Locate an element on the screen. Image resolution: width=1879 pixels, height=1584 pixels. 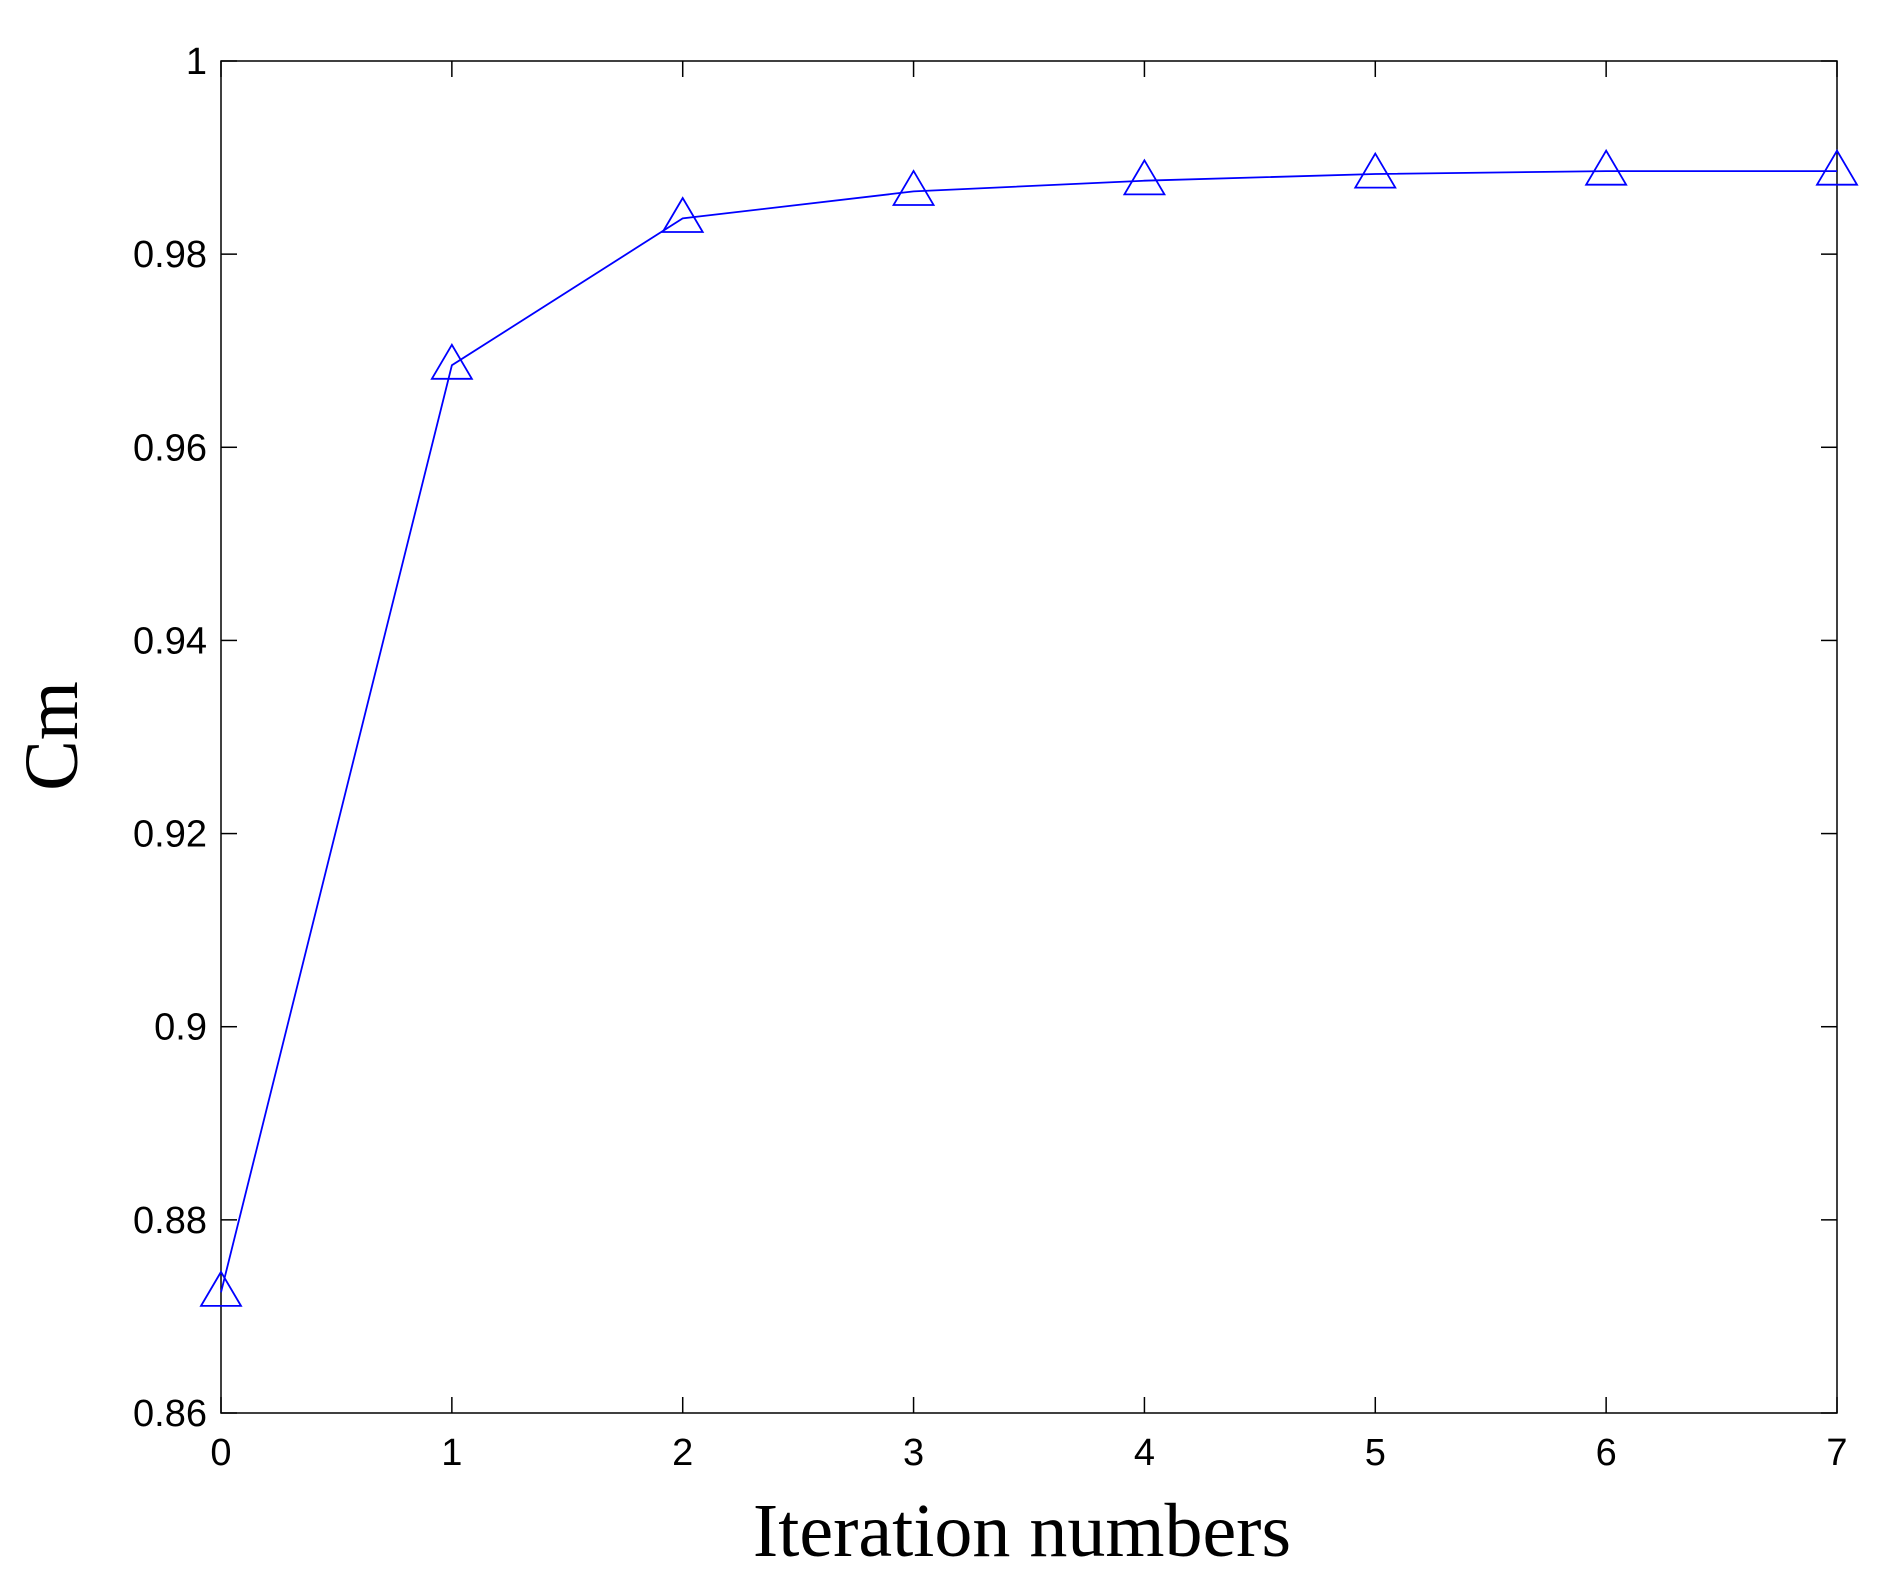
y-tick-label-4: 0.94 is located at coordinates (170, 641).